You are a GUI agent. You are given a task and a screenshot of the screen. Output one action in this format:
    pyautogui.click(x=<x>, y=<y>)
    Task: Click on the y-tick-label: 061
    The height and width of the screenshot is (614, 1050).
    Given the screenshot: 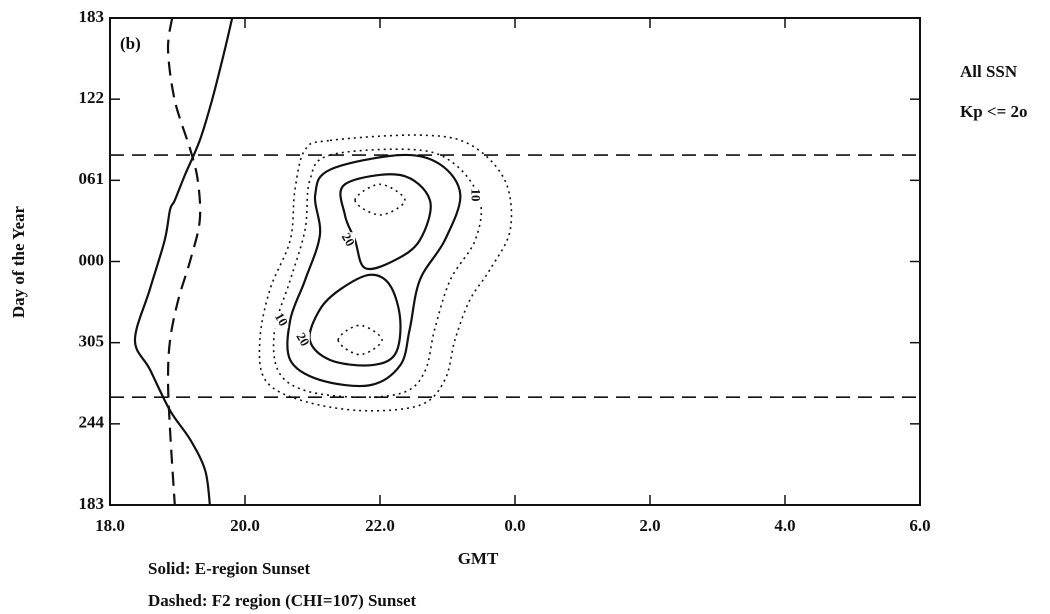 What is the action you would take?
    pyautogui.click(x=92, y=178)
    